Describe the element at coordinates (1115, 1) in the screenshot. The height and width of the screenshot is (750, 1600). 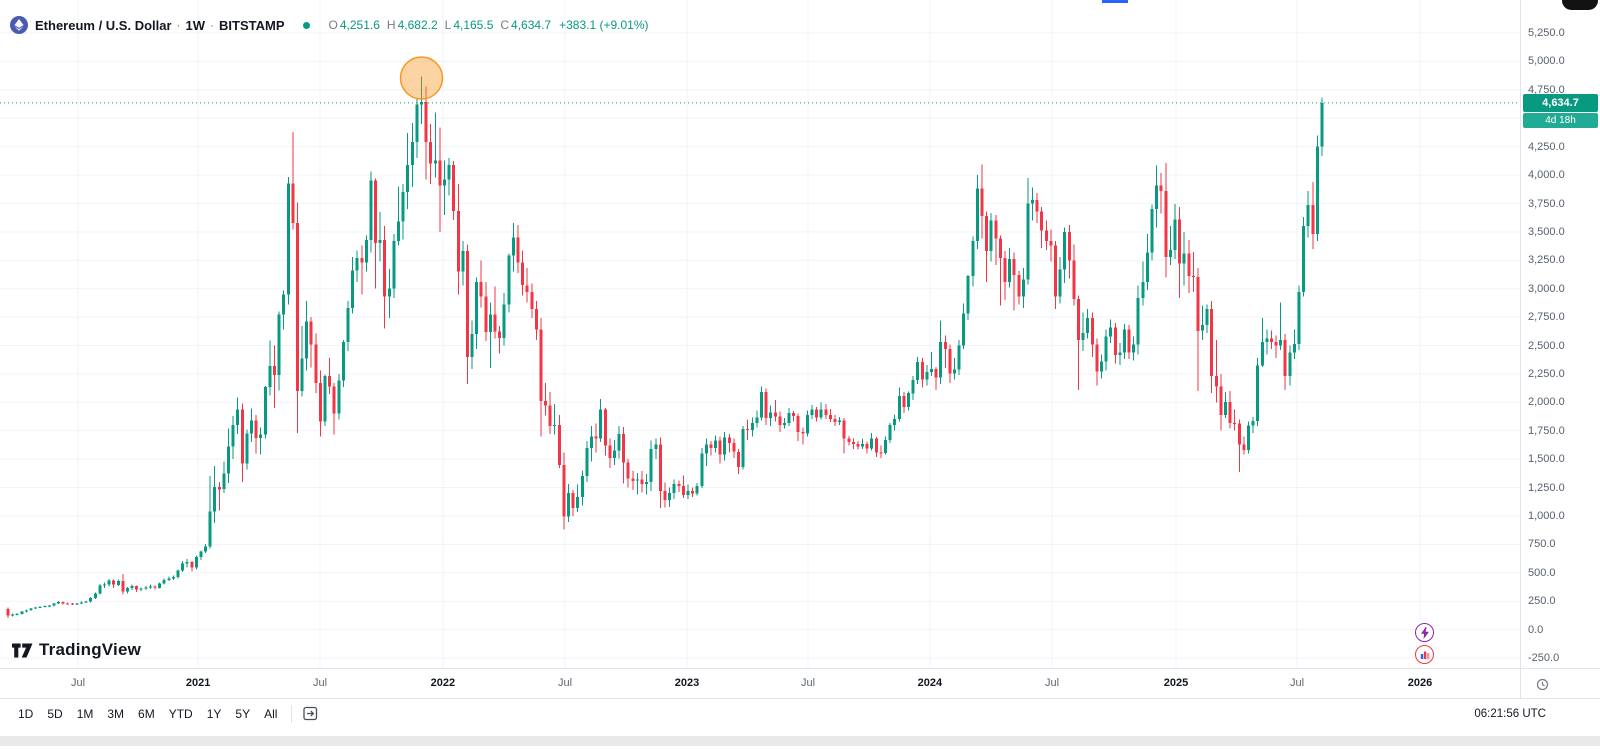
I see `cropped-link-fragment` at that location.